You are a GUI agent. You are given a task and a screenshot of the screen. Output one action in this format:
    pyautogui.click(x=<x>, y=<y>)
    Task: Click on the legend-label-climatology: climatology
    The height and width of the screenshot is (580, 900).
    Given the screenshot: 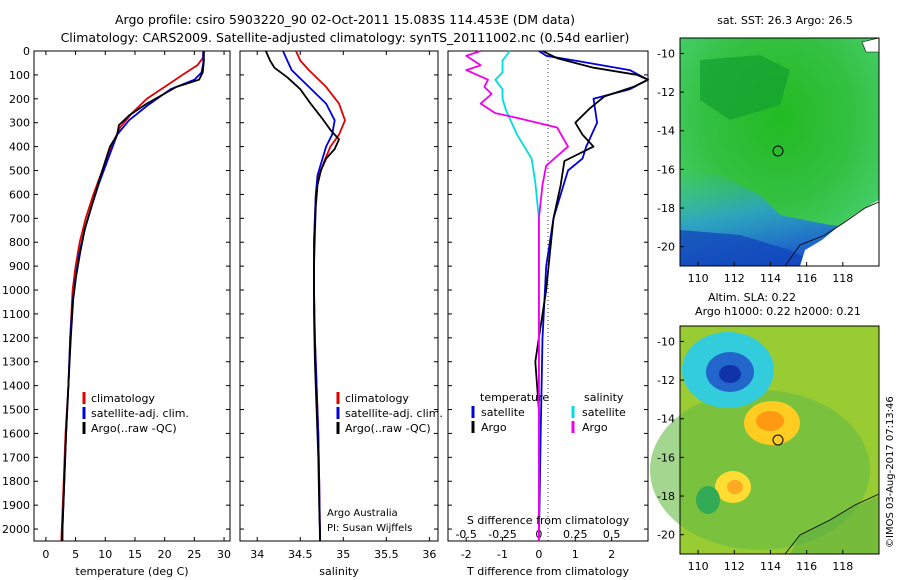 What is the action you would take?
    pyautogui.click(x=377, y=398)
    